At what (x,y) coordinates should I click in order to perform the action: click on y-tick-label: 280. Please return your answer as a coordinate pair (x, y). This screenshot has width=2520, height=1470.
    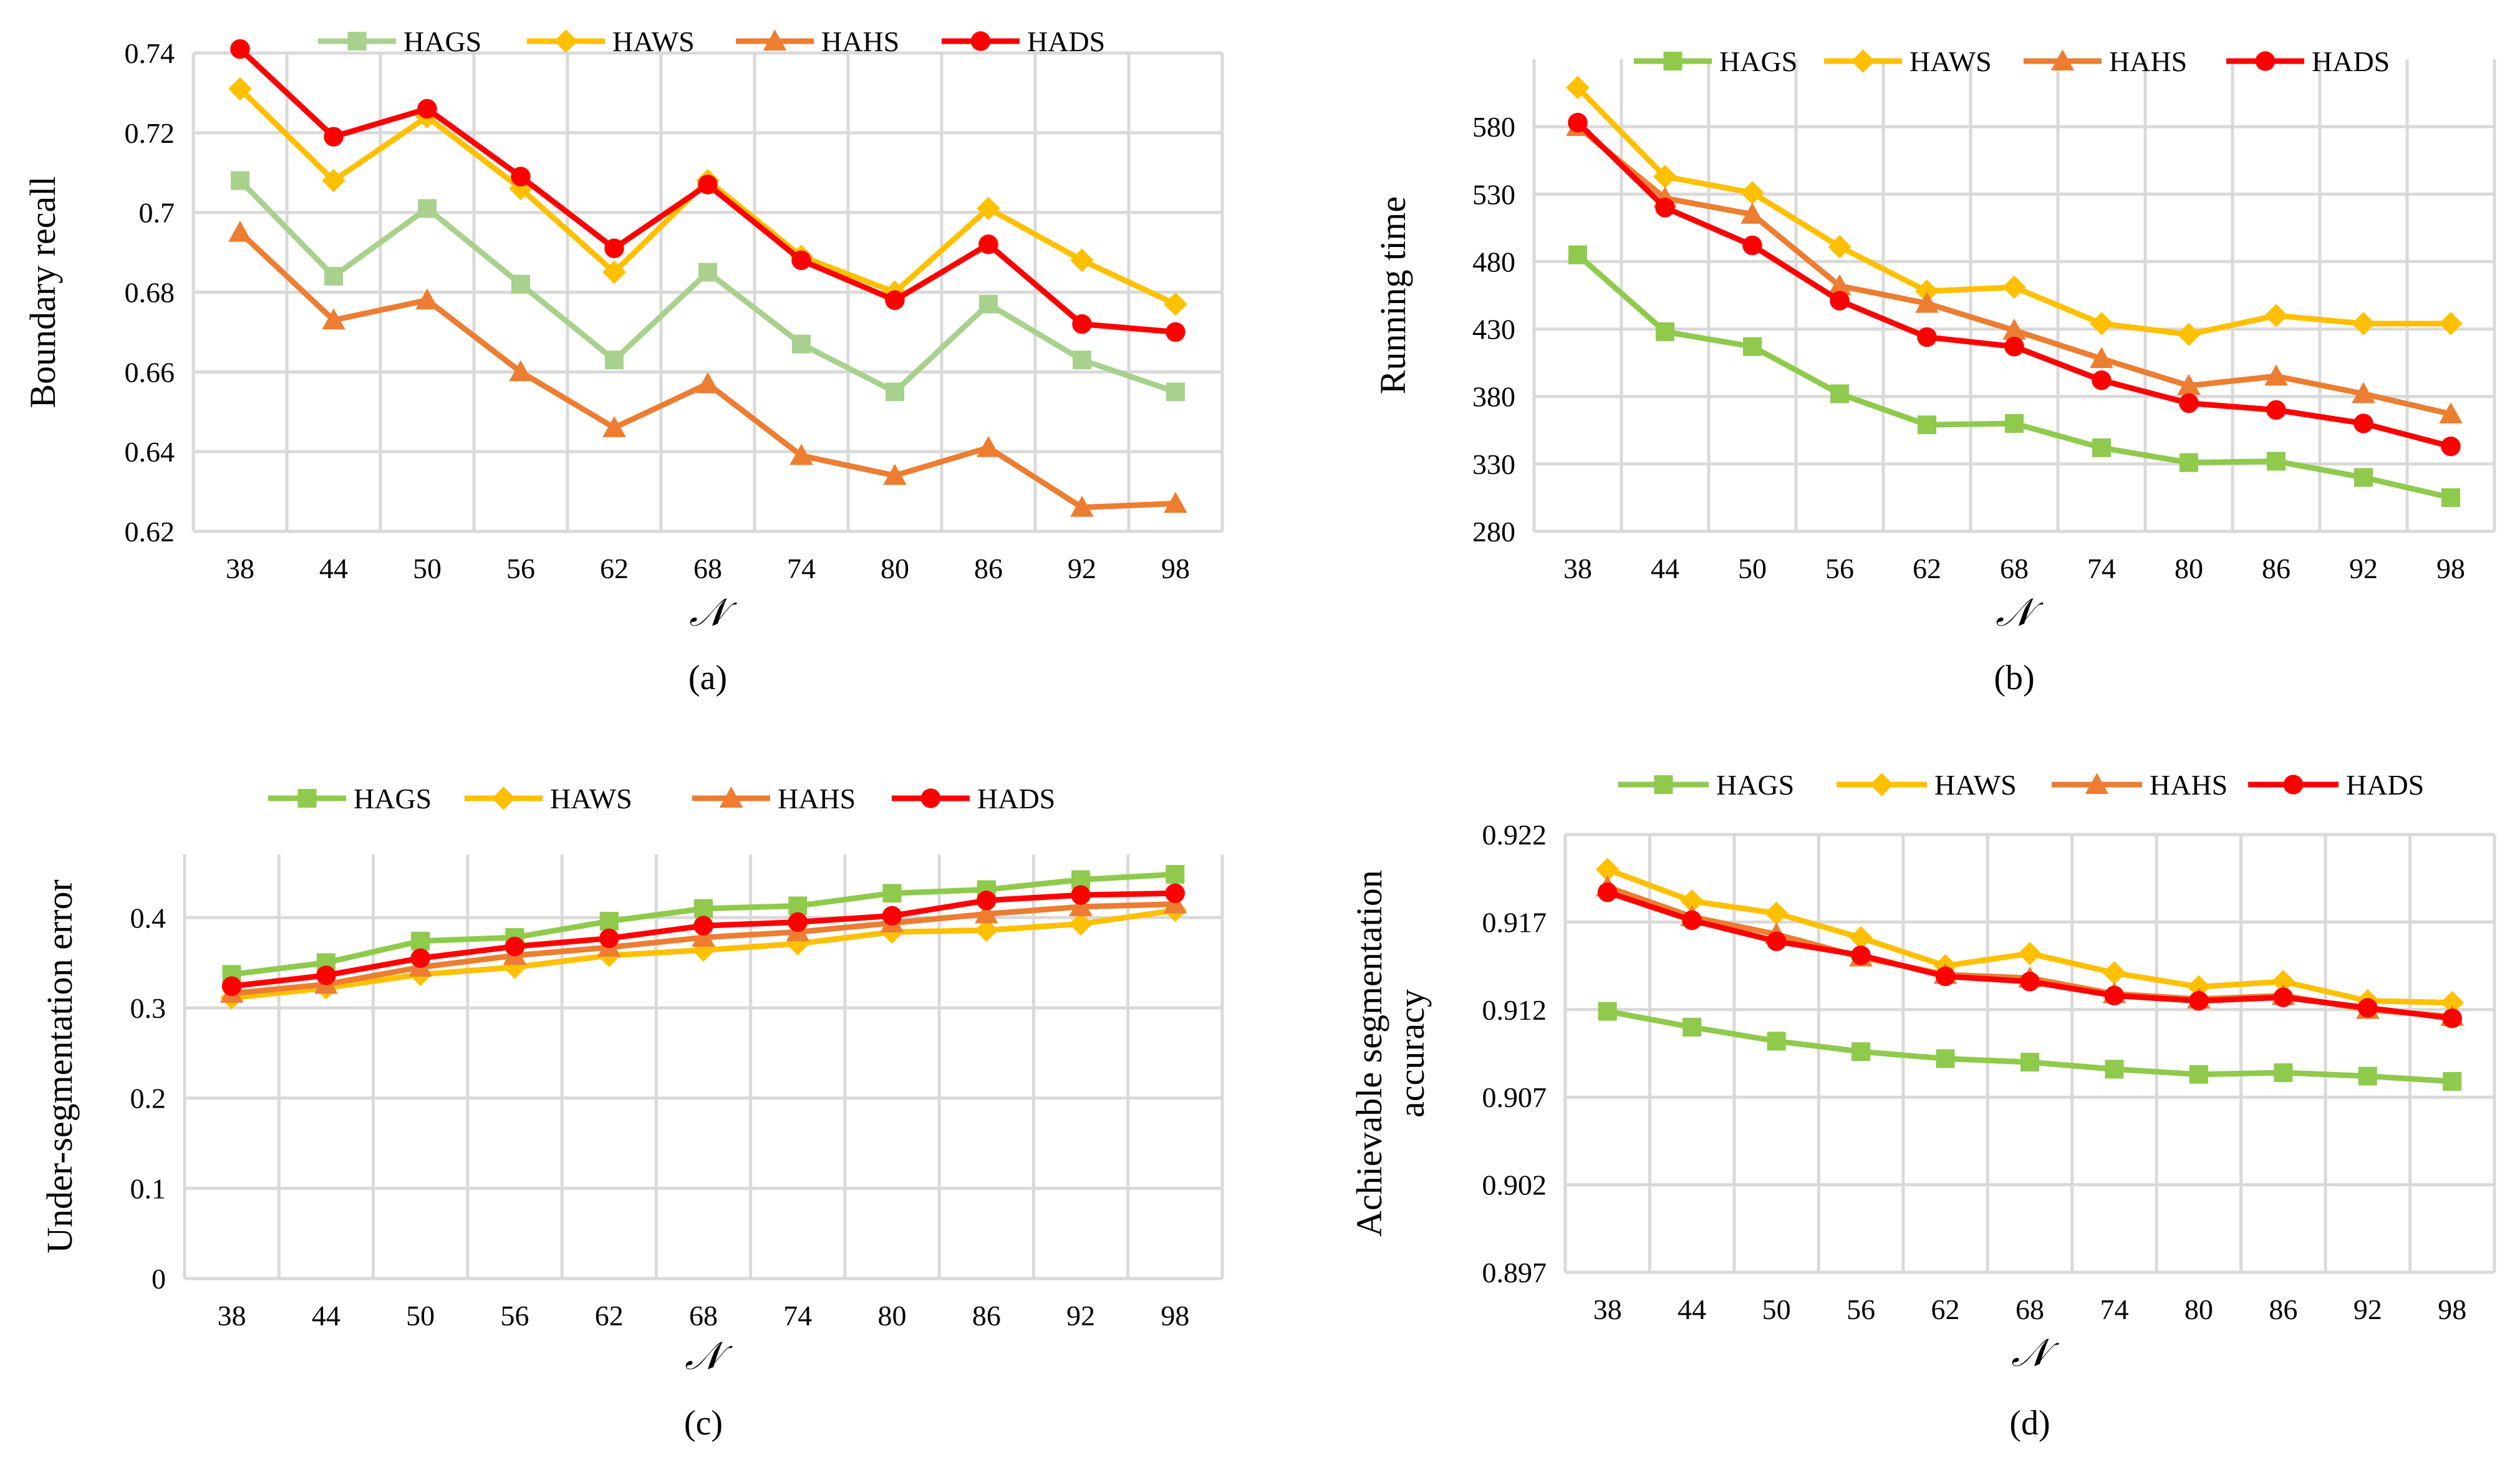
    Looking at the image, I should click on (1493, 532).